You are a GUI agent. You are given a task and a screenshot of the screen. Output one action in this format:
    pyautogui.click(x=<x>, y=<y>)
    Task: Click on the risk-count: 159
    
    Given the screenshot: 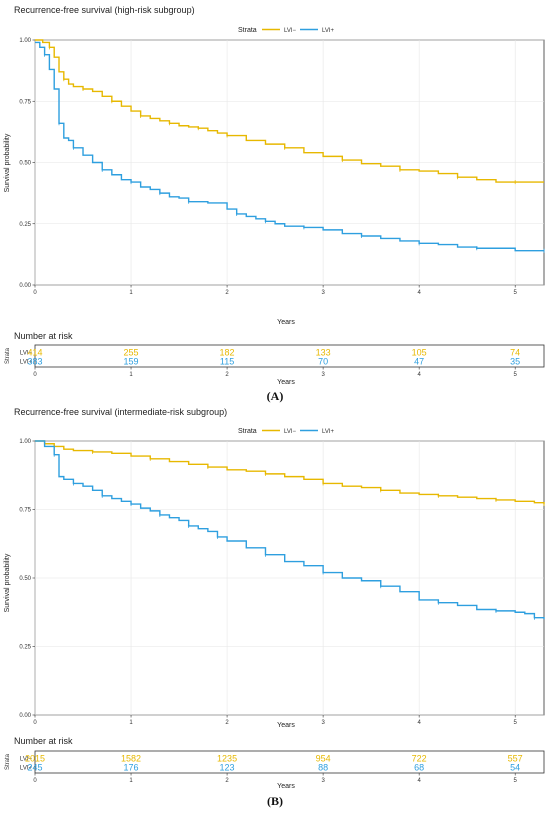 What is the action you would take?
    pyautogui.click(x=131, y=362)
    